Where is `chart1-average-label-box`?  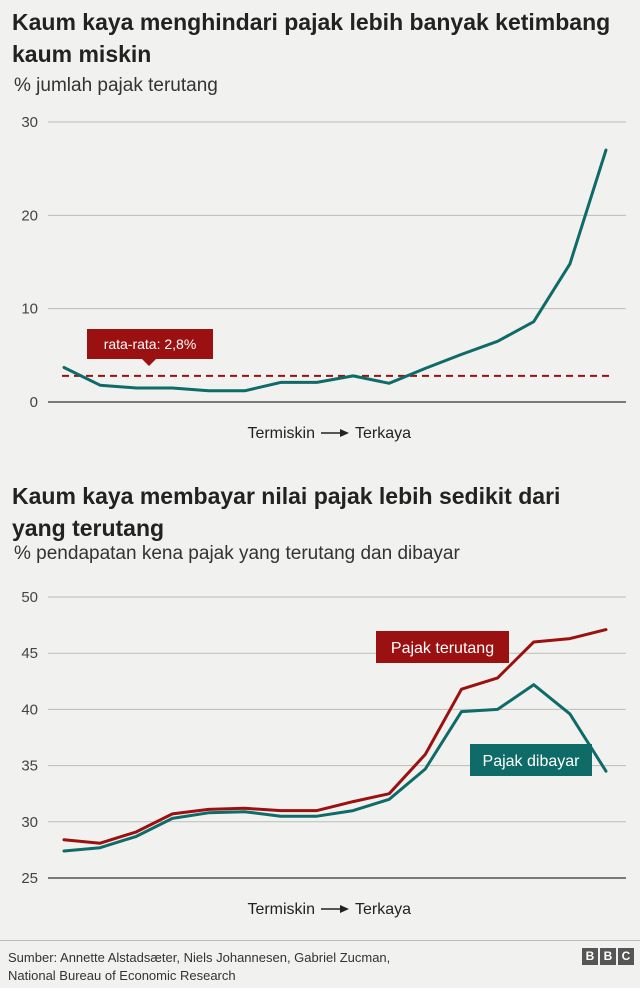 chart1-average-label-box is located at coordinates (150, 347).